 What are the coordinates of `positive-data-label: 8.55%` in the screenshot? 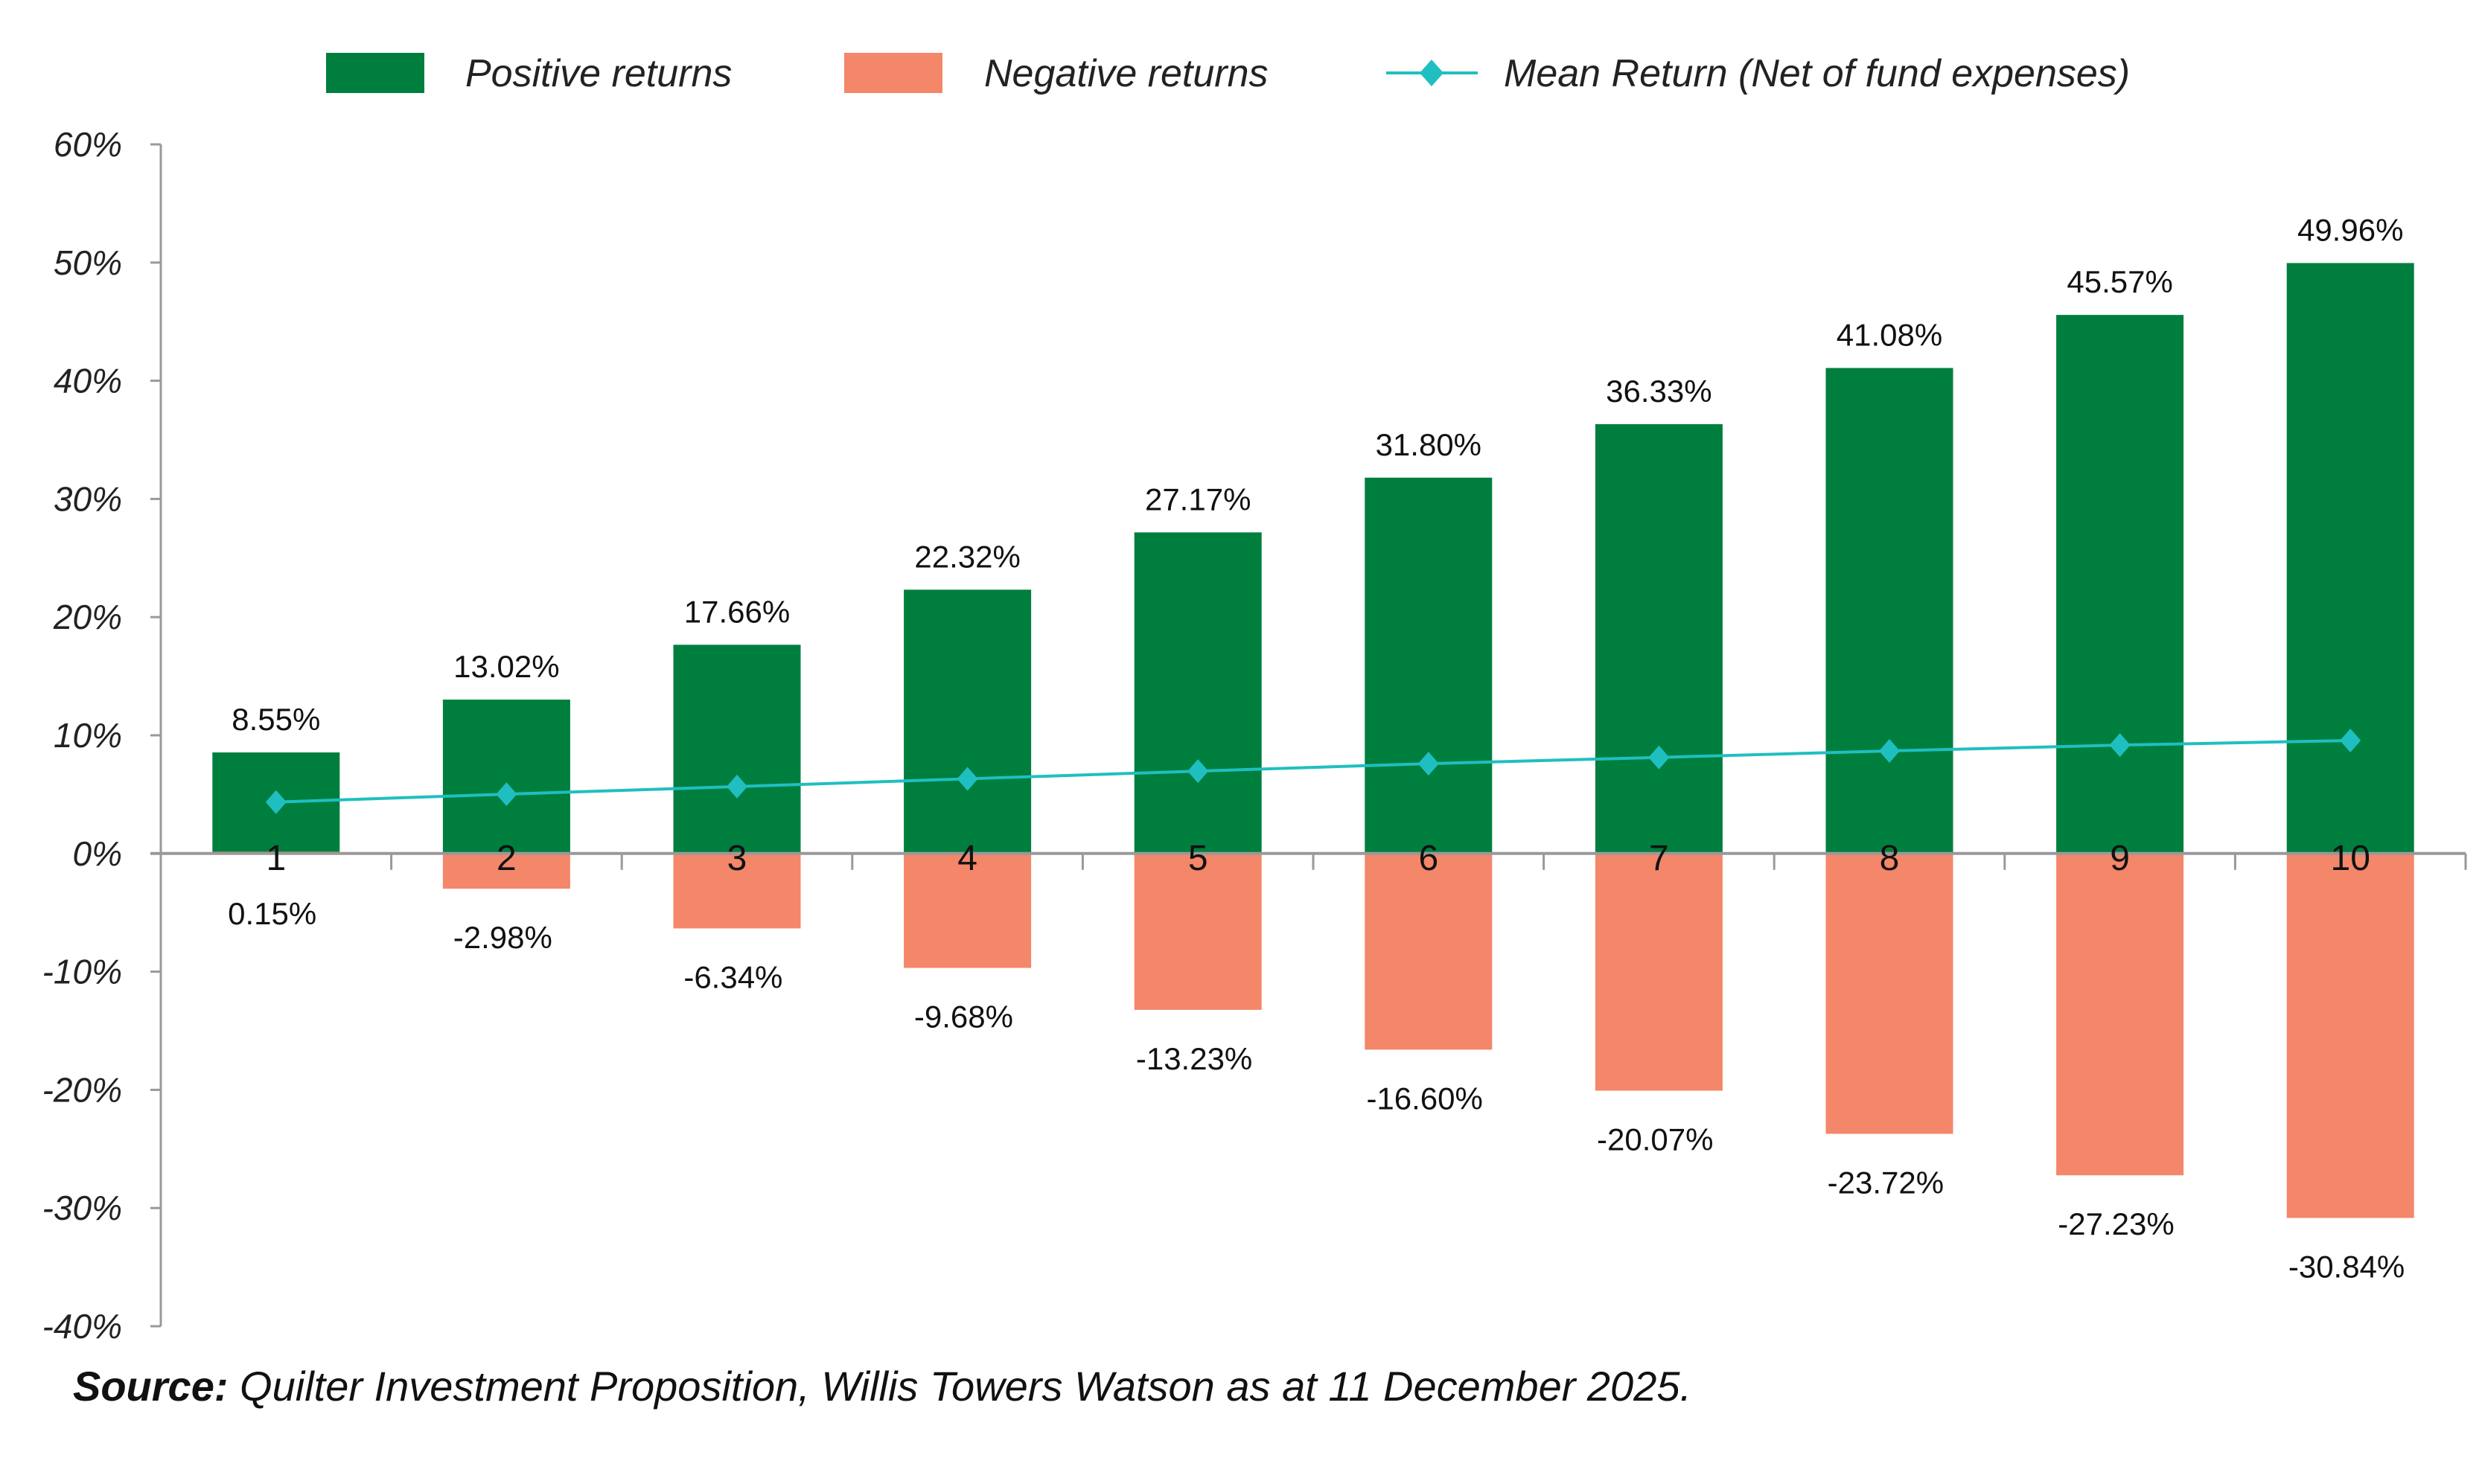 It's located at (276, 719).